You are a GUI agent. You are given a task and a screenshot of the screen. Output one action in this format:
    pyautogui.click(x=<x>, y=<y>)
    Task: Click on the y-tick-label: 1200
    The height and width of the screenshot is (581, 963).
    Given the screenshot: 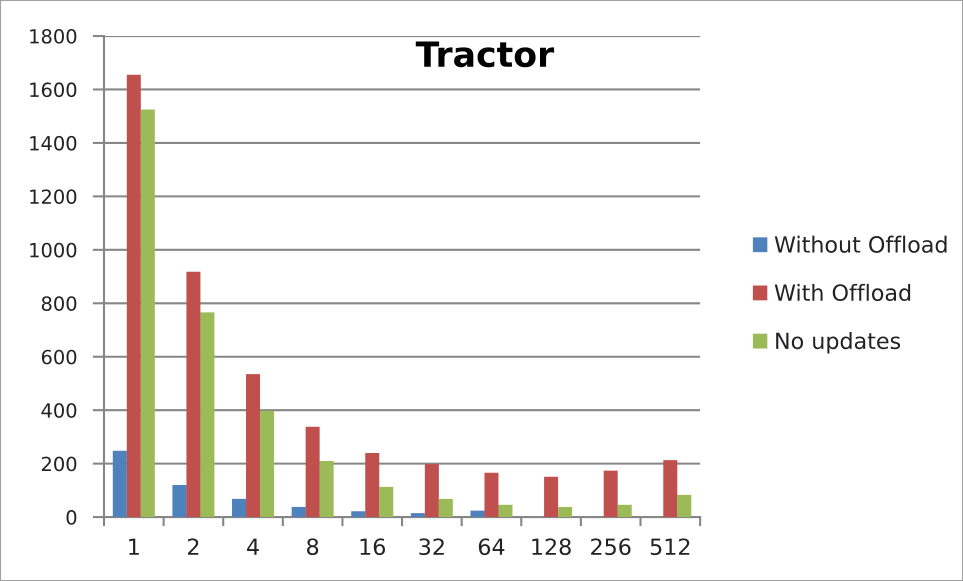 What is the action you would take?
    pyautogui.click(x=53, y=196)
    